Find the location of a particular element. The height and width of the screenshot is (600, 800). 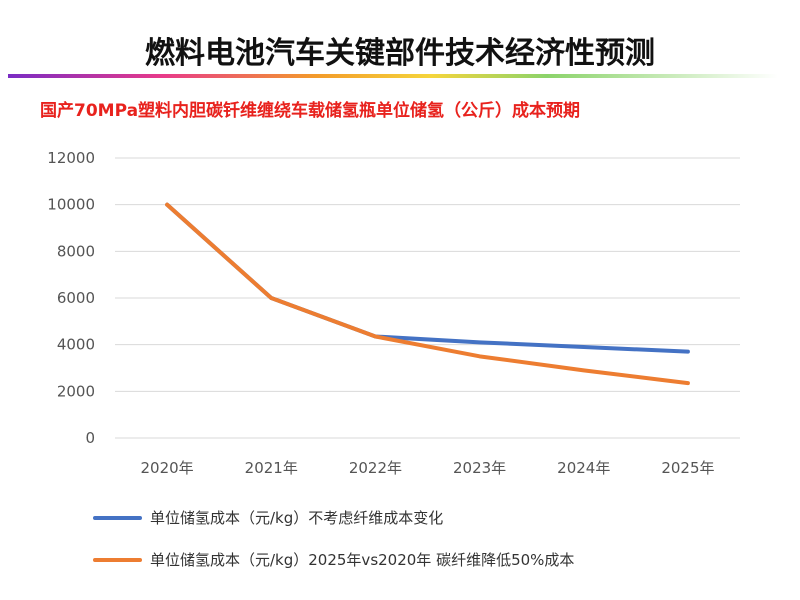

chart-title: 国产70MPa塑料内胆碳钎维缠绕车载储氢瓶单位储氢（公斤）成本预期 is located at coordinates (310, 111).